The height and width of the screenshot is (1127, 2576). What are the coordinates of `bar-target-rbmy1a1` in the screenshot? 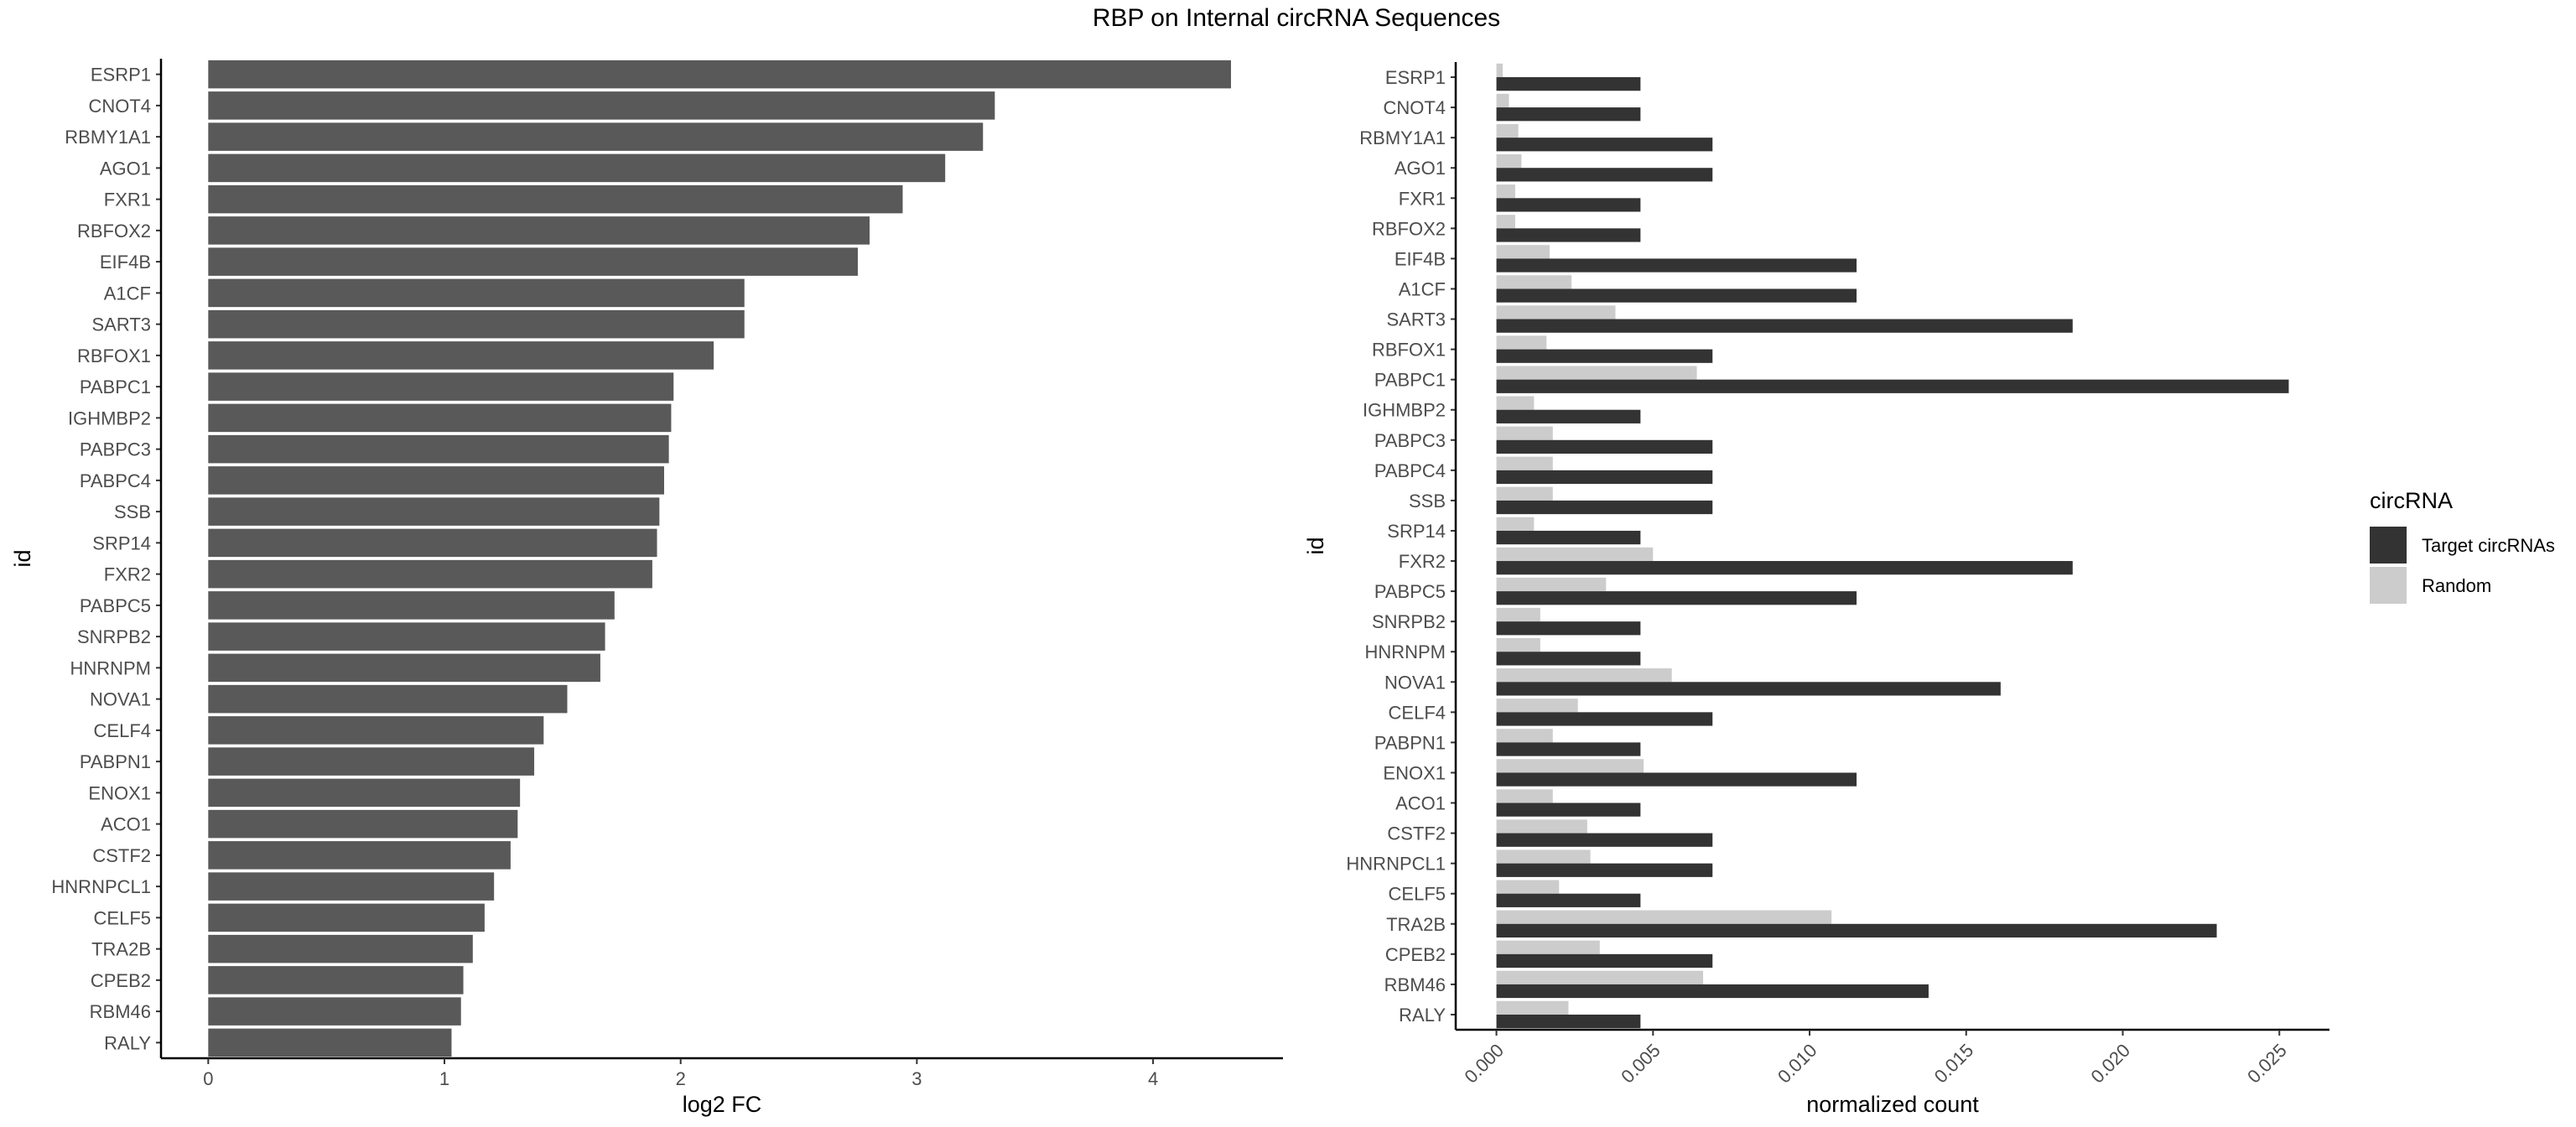 It's located at (1604, 145).